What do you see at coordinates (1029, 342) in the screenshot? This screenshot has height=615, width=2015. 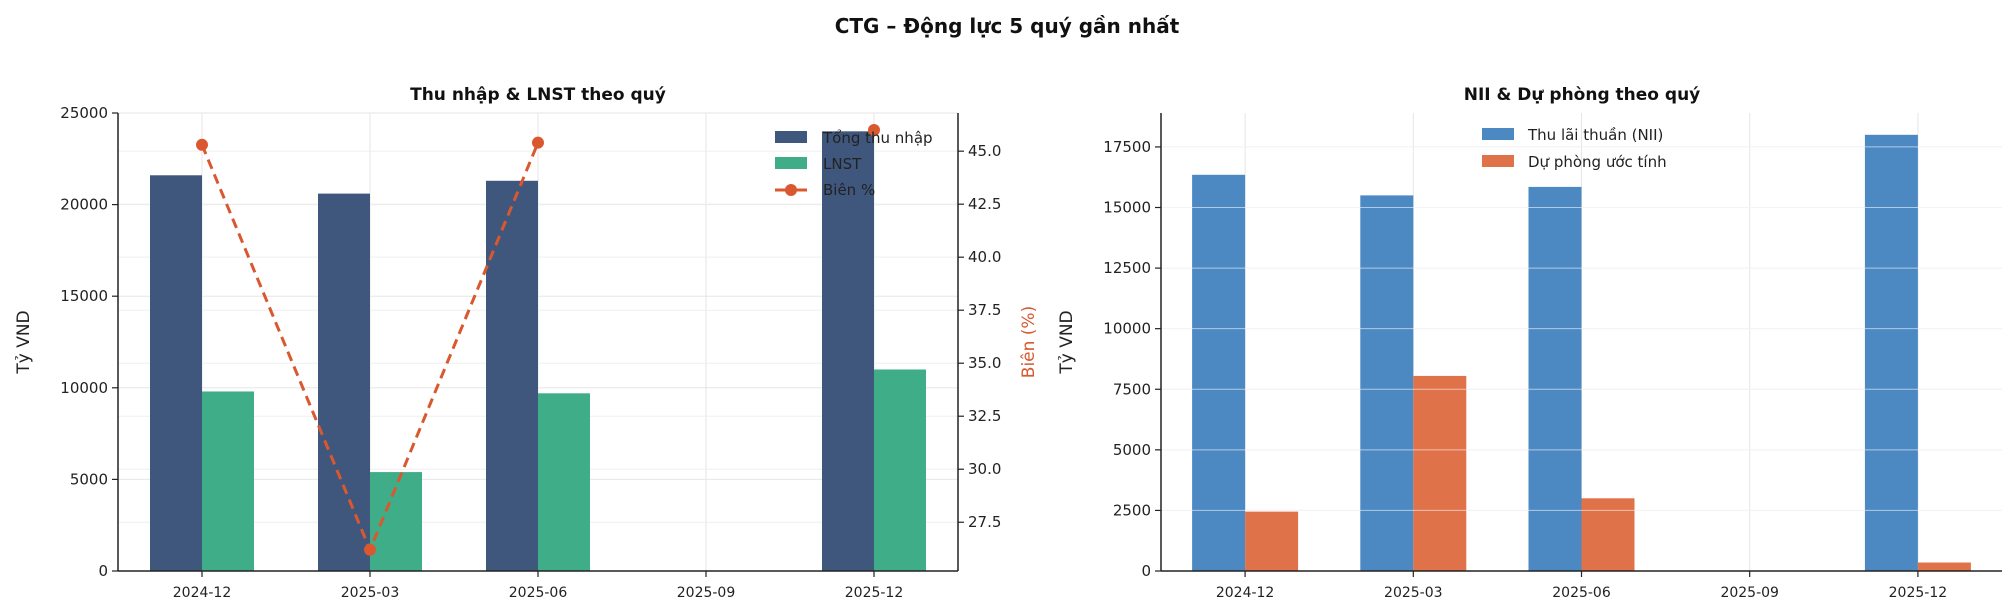 I see `y2-axis-label: Biên (%)` at bounding box center [1029, 342].